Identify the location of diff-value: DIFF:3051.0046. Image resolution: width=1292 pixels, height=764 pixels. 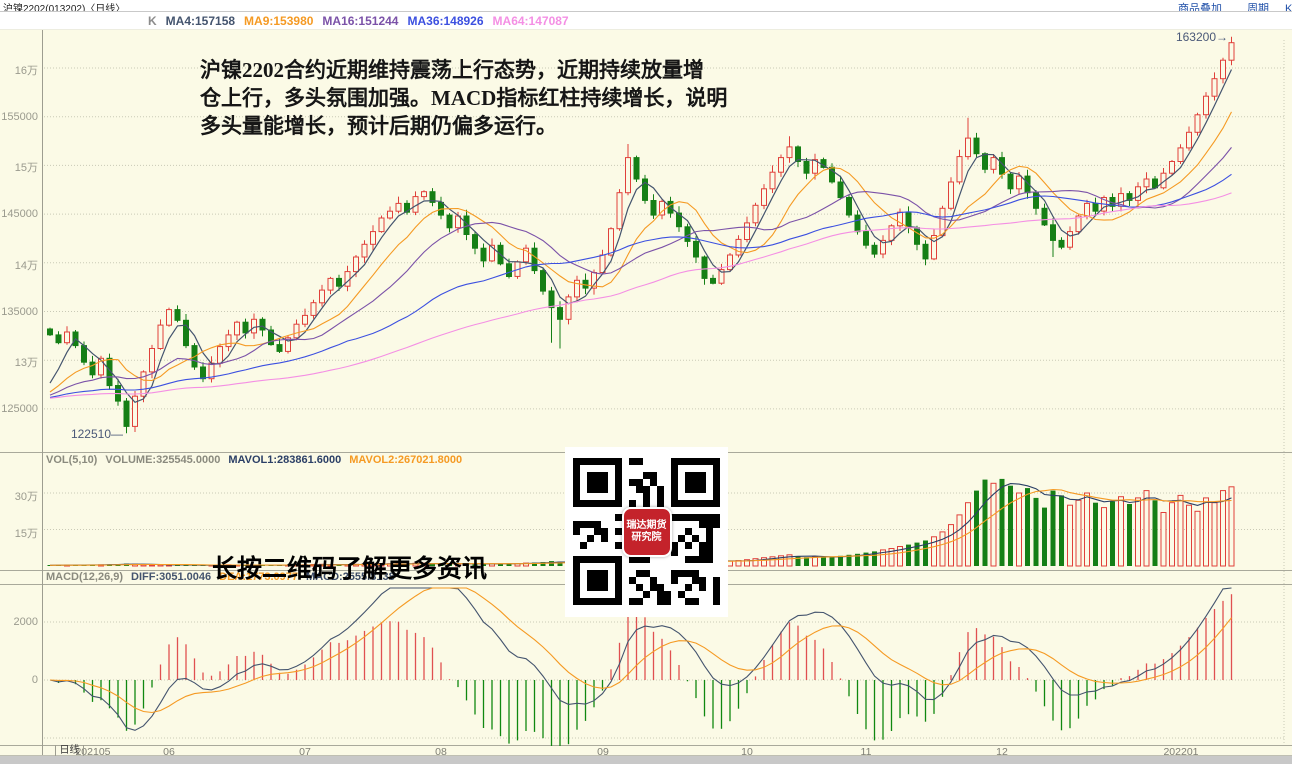
(171, 577).